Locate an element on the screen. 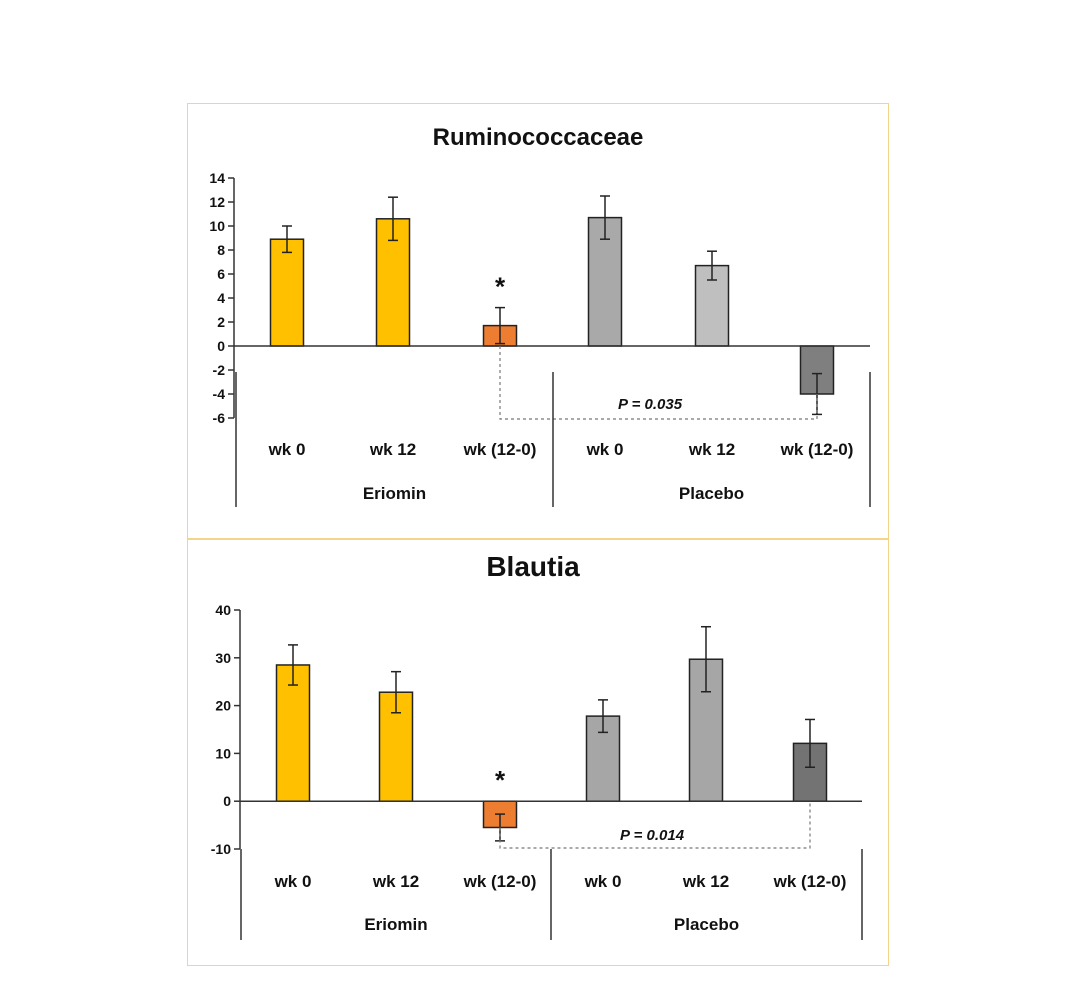 This screenshot has height=996, width=1080. y-tick-label: 40 is located at coordinates (223, 610).